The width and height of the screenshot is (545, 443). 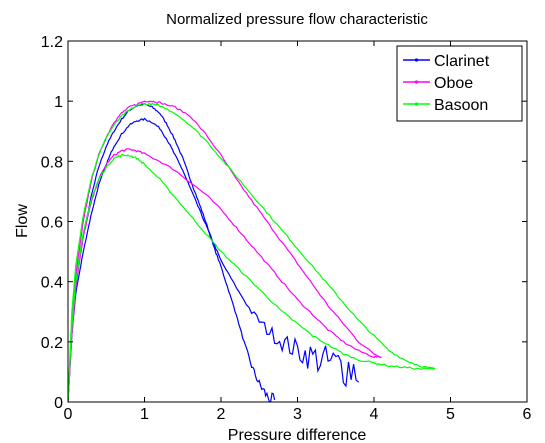 I want to click on legend-label-basoon: Basoon, so click(x=461, y=105).